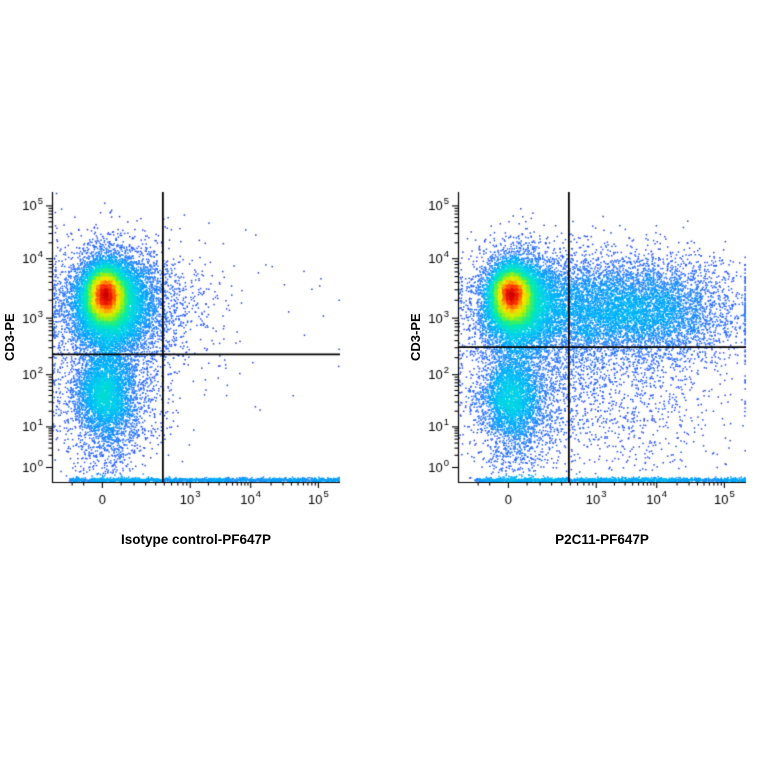 The image size is (764, 764). I want to click on x-axis-label: P2C11-PF647P, so click(602, 539).